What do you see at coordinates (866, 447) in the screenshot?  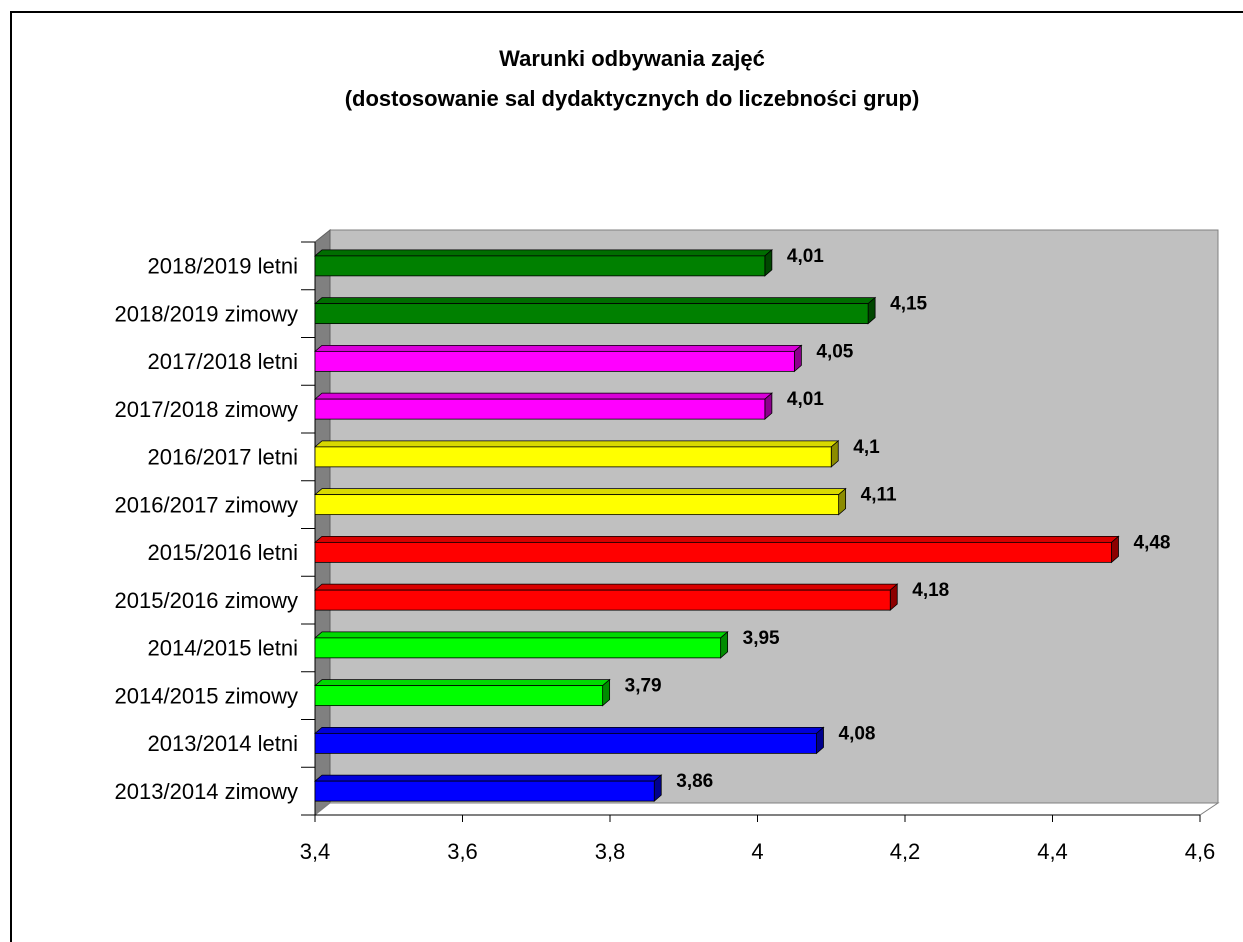 I see `data-label: 4,1` at bounding box center [866, 447].